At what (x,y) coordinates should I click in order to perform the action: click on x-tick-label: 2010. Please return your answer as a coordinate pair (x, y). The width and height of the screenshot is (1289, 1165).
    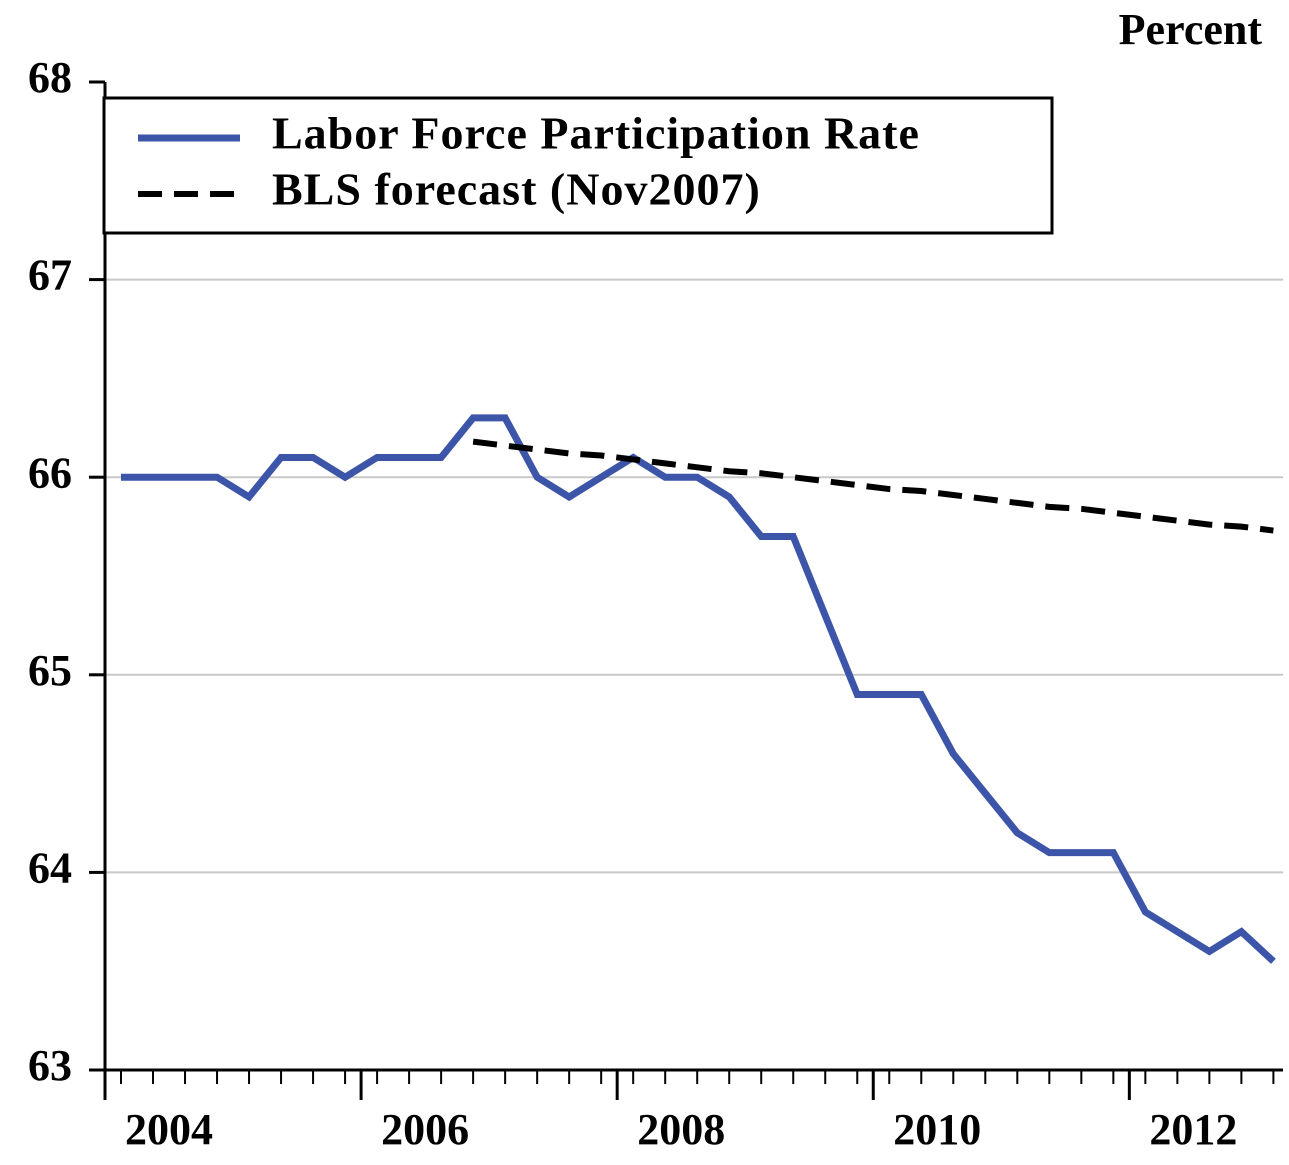
    Looking at the image, I should click on (937, 1129).